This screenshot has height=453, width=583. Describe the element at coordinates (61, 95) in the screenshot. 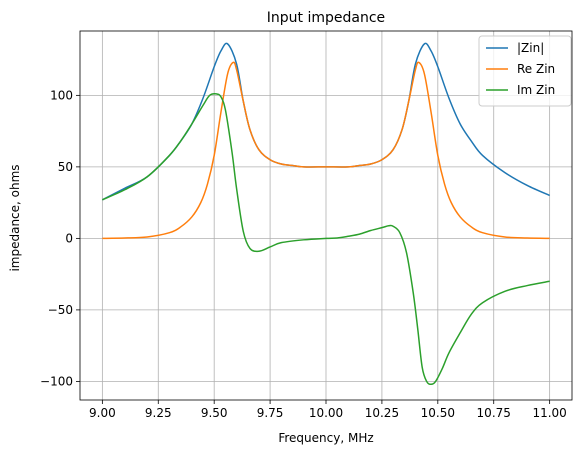

I see `y-tick-label: 100` at that location.